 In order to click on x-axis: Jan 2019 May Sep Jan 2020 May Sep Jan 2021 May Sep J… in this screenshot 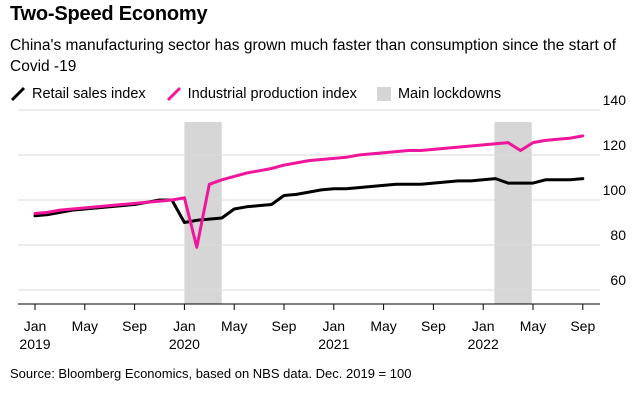, I will do `click(309, 327)`.